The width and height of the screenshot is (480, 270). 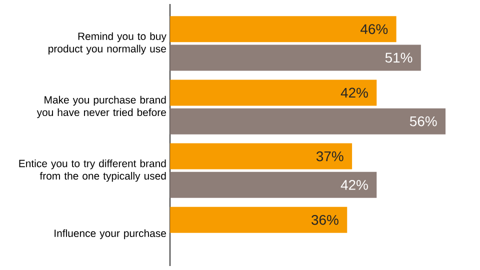 I want to click on data-label: 36%, so click(x=325, y=219).